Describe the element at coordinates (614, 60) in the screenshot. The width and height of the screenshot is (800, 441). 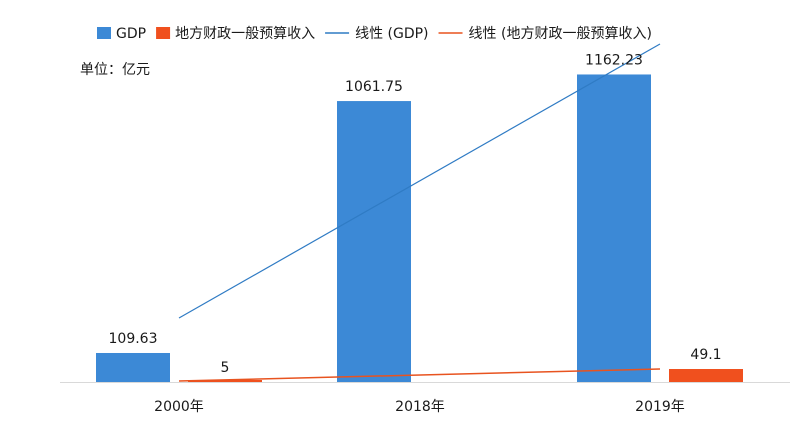
I see `data-label-gdp-2: 1162.23` at that location.